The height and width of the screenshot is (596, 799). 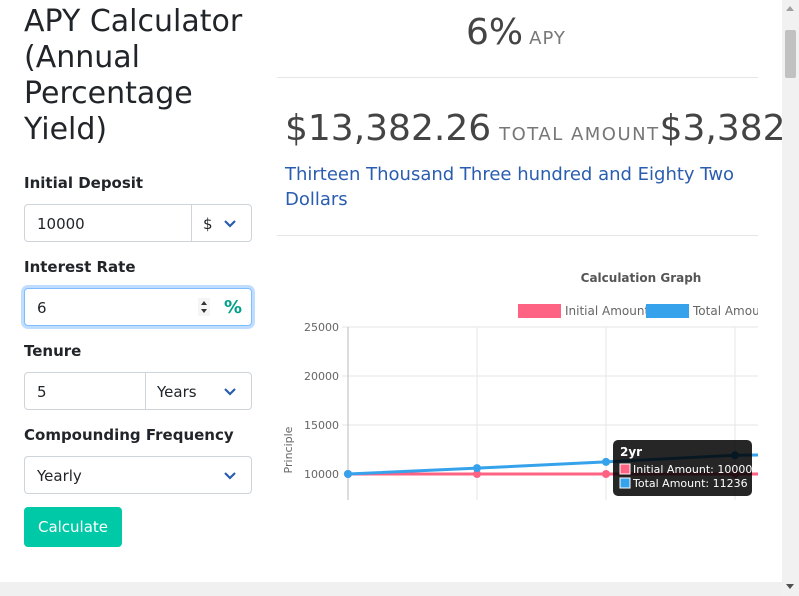 I want to click on scroll-up-icon, so click(x=790, y=8).